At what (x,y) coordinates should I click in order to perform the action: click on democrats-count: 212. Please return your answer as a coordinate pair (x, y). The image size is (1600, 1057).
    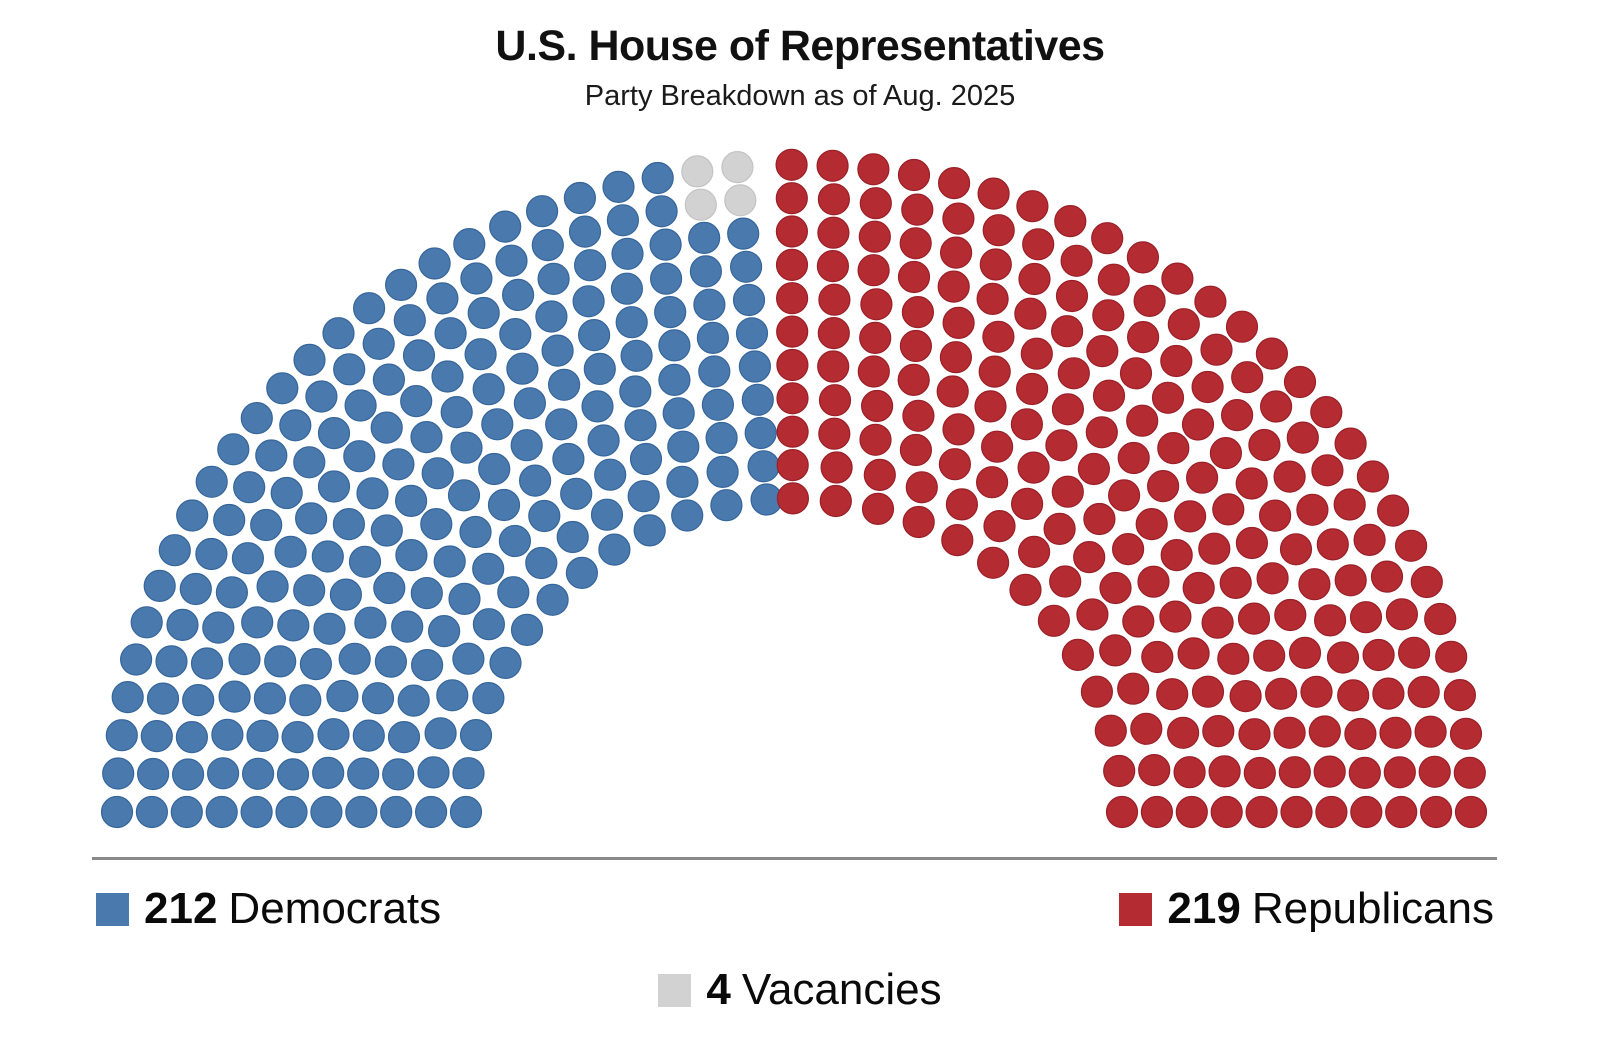
    Looking at the image, I should click on (181, 908).